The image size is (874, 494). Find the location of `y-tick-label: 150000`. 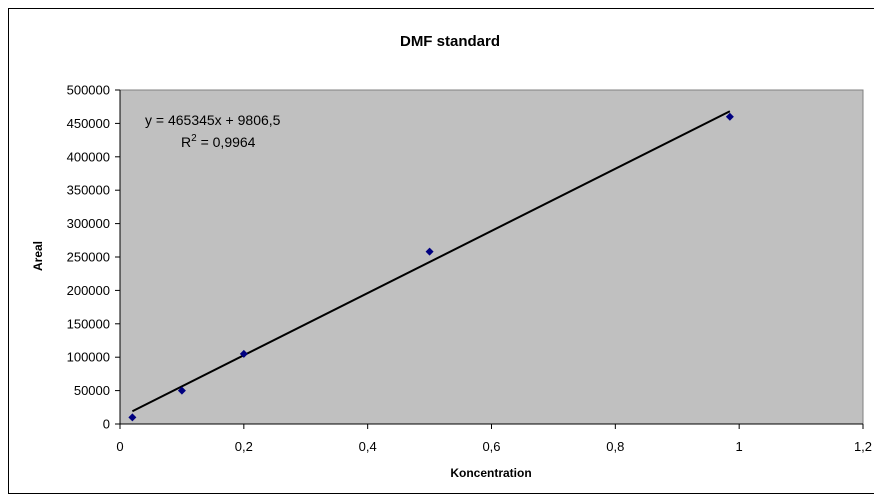

y-tick-label: 150000 is located at coordinates (88, 323).